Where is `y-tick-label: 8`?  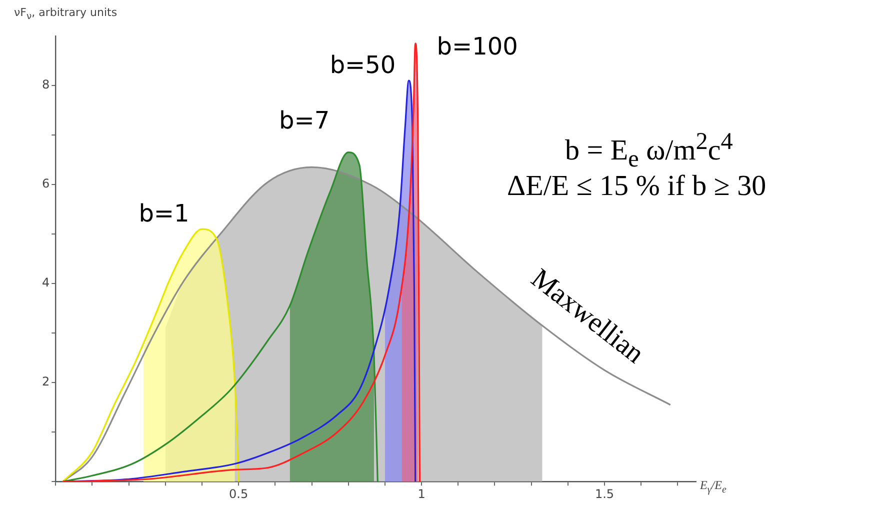 y-tick-label: 8 is located at coordinates (46, 85).